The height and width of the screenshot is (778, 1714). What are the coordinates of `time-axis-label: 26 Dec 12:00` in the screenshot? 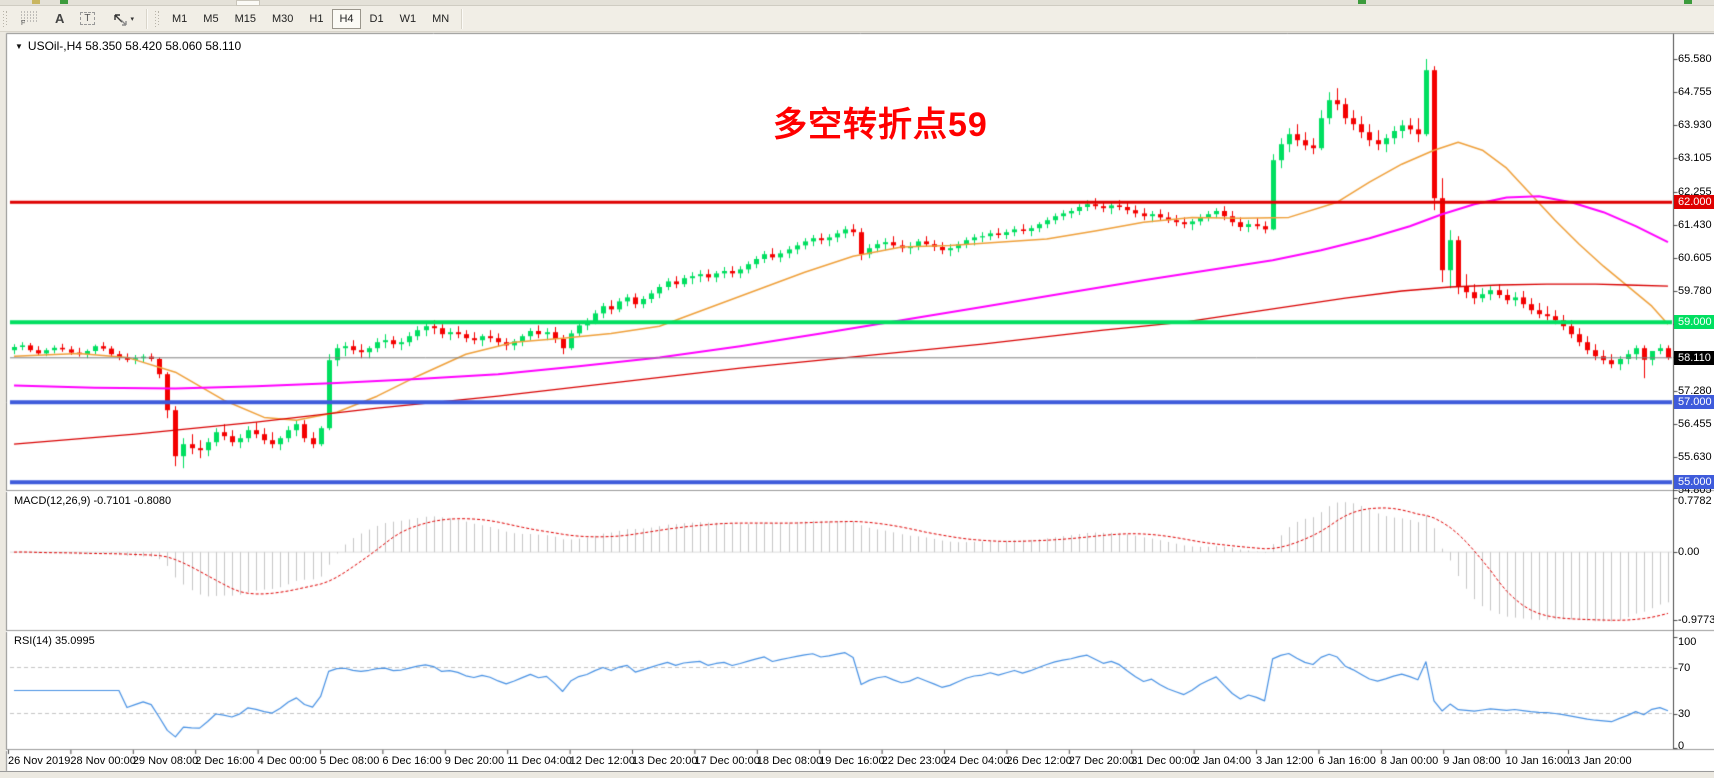 It's located at (1039, 761).